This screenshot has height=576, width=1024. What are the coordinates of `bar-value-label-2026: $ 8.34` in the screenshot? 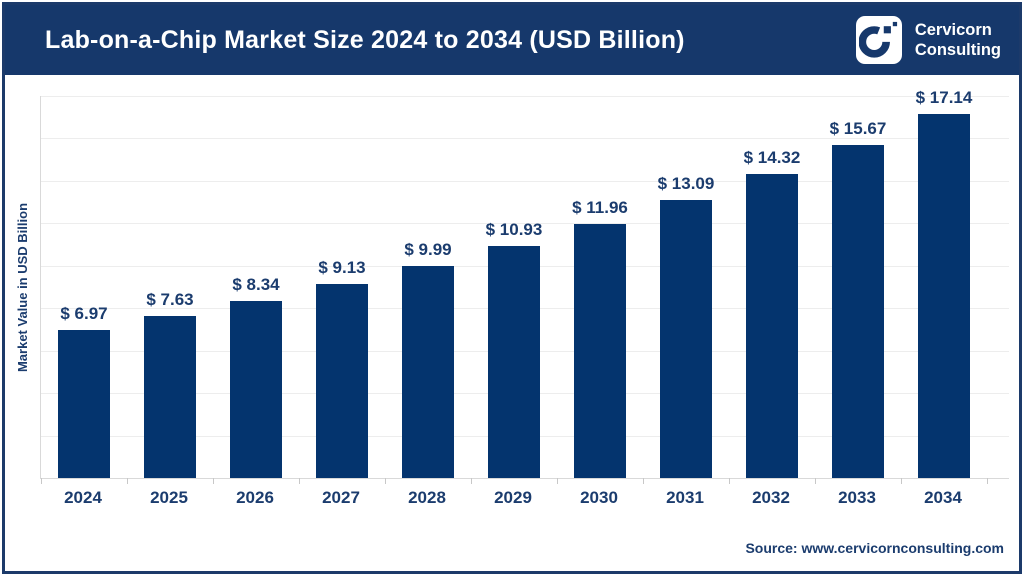 It's located at (256, 285).